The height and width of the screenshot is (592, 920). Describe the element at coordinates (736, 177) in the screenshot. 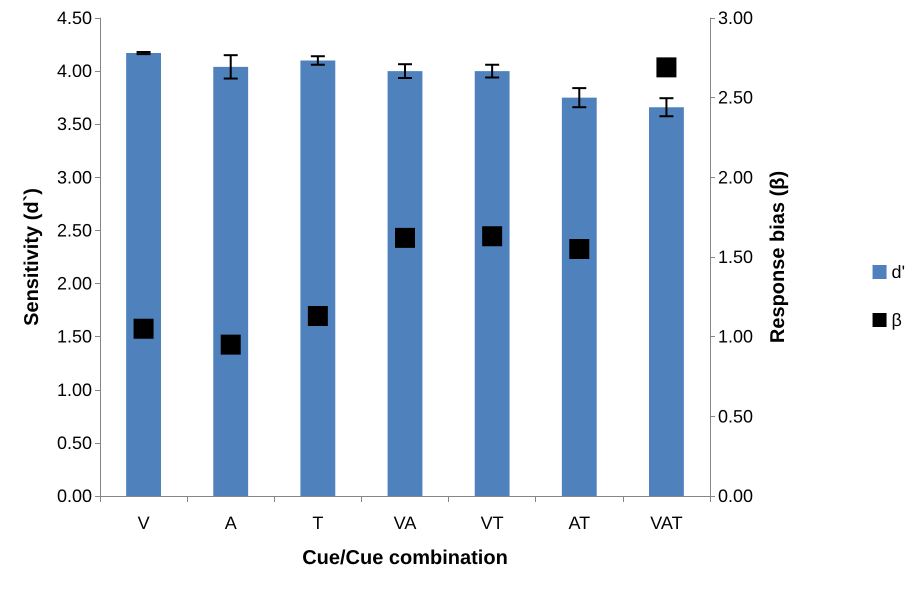

I see `y2-tick-label: 2.00` at that location.